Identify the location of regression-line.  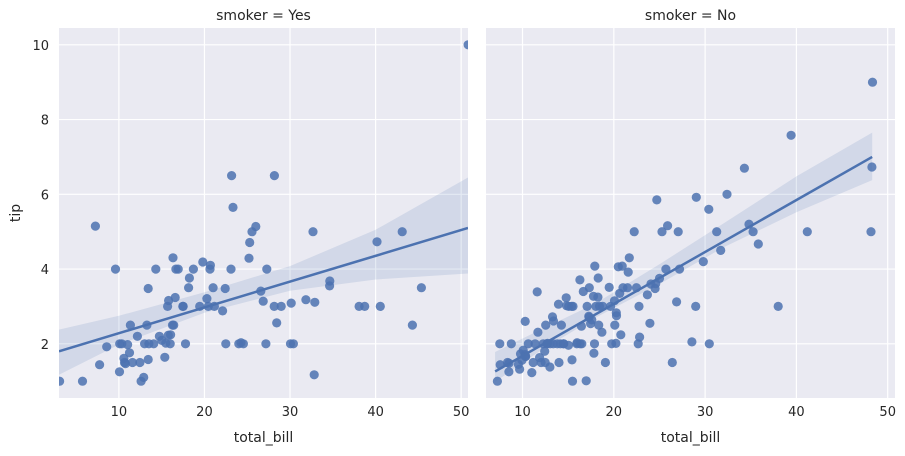
(263, 289).